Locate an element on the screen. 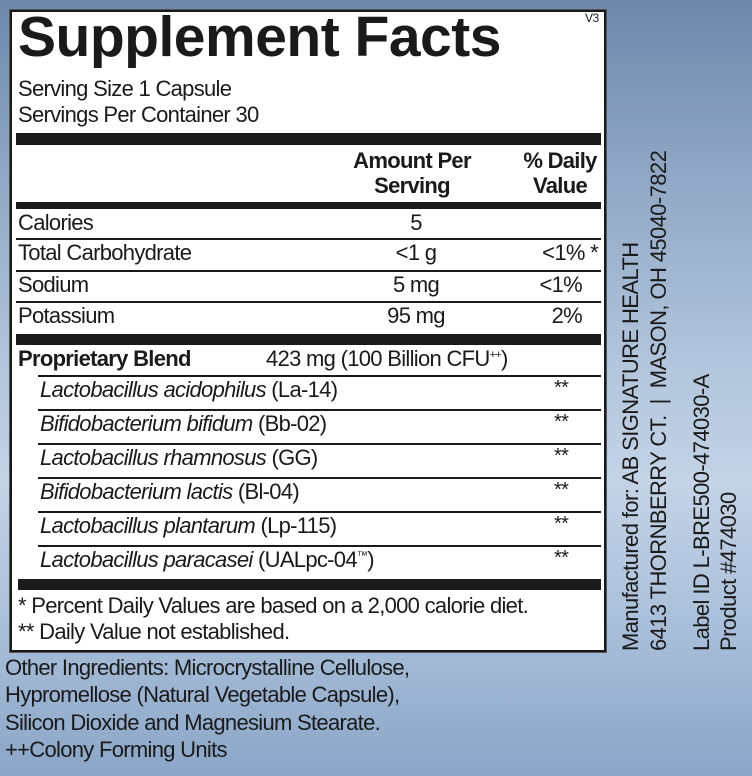  other-ingredients-line: Silicon Dioxide and Magnesium Stearate. is located at coordinates (193, 722).